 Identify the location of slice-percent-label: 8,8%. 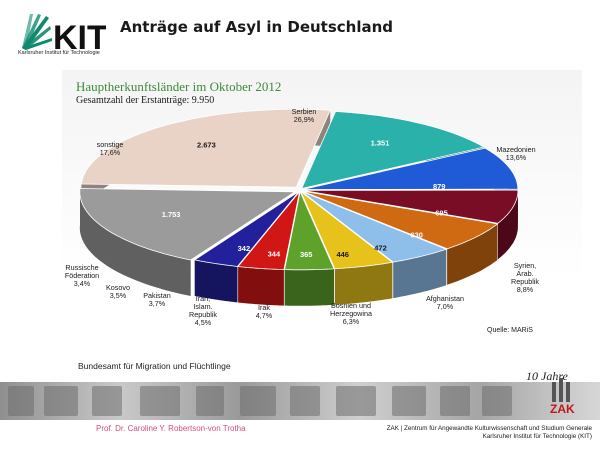
(525, 289).